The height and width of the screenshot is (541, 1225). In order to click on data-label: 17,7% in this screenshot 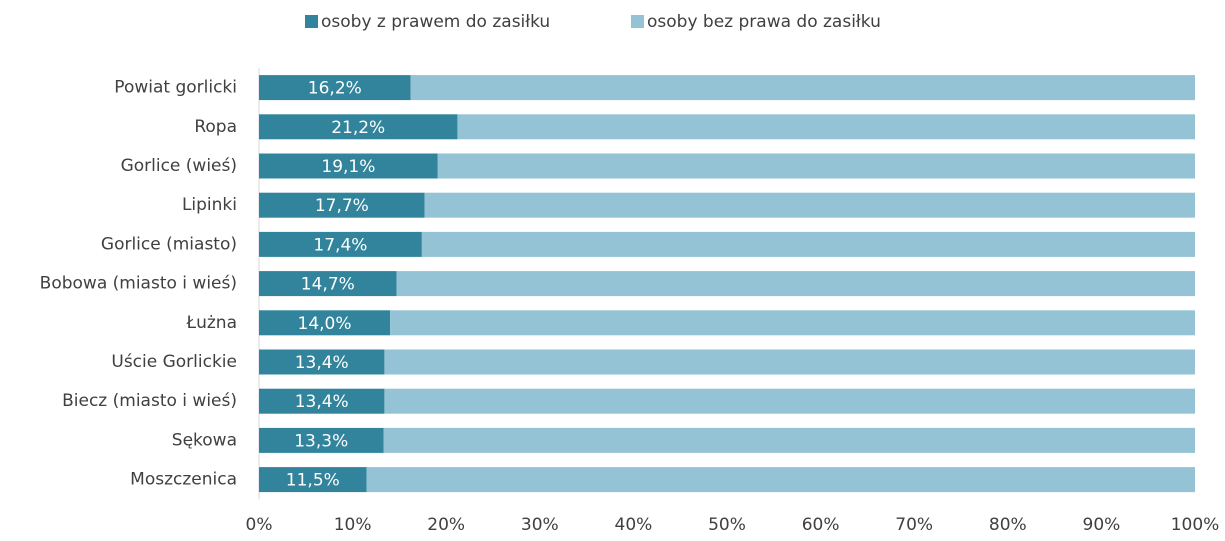, I will do `click(342, 206)`.